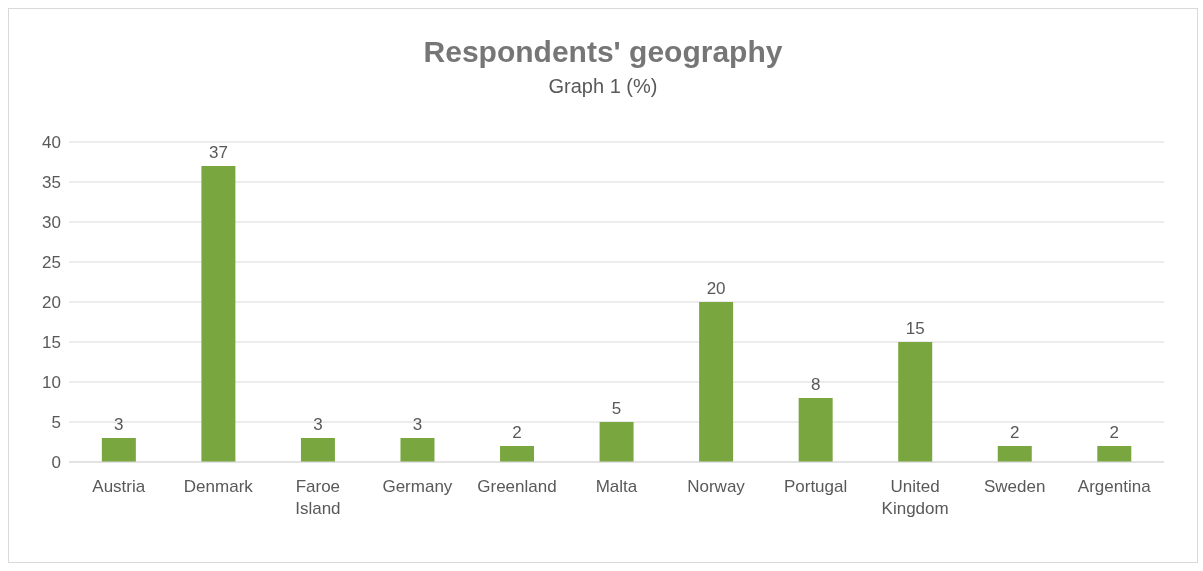  Describe the element at coordinates (603, 52) in the screenshot. I see `chart-title: Respondents' geography` at that location.